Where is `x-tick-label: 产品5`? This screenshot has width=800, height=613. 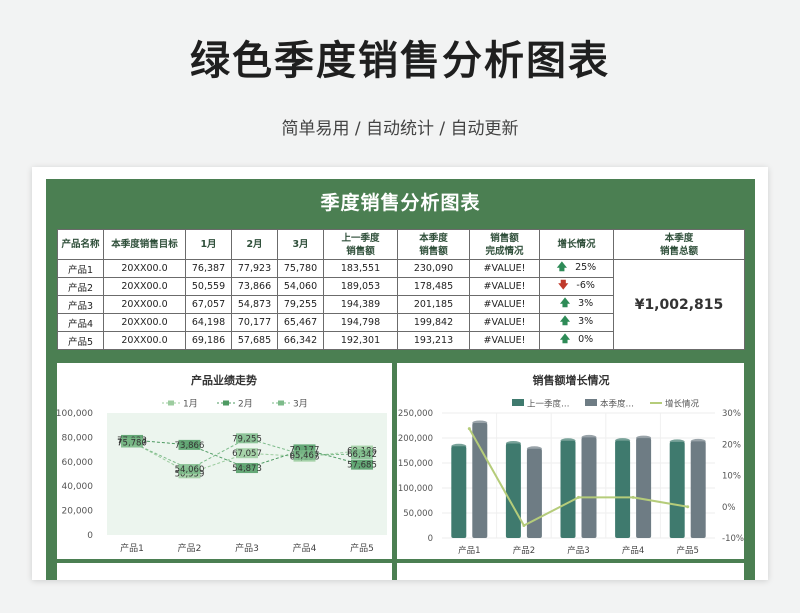 x-tick-label: 产品5 is located at coordinates (687, 550).